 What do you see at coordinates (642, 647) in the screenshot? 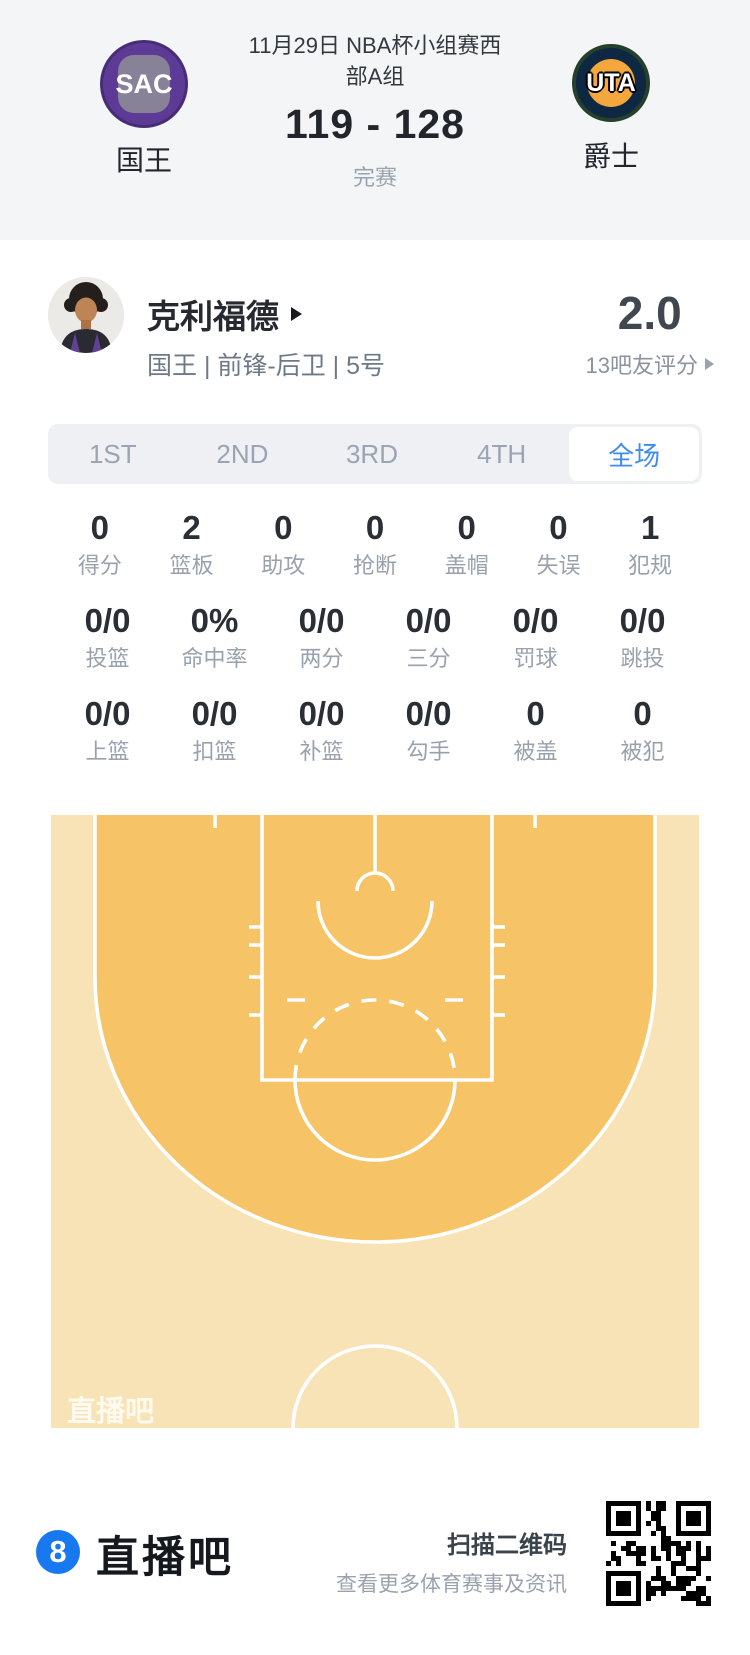
I see `stat-跳投: 0/0 跳投` at bounding box center [642, 647].